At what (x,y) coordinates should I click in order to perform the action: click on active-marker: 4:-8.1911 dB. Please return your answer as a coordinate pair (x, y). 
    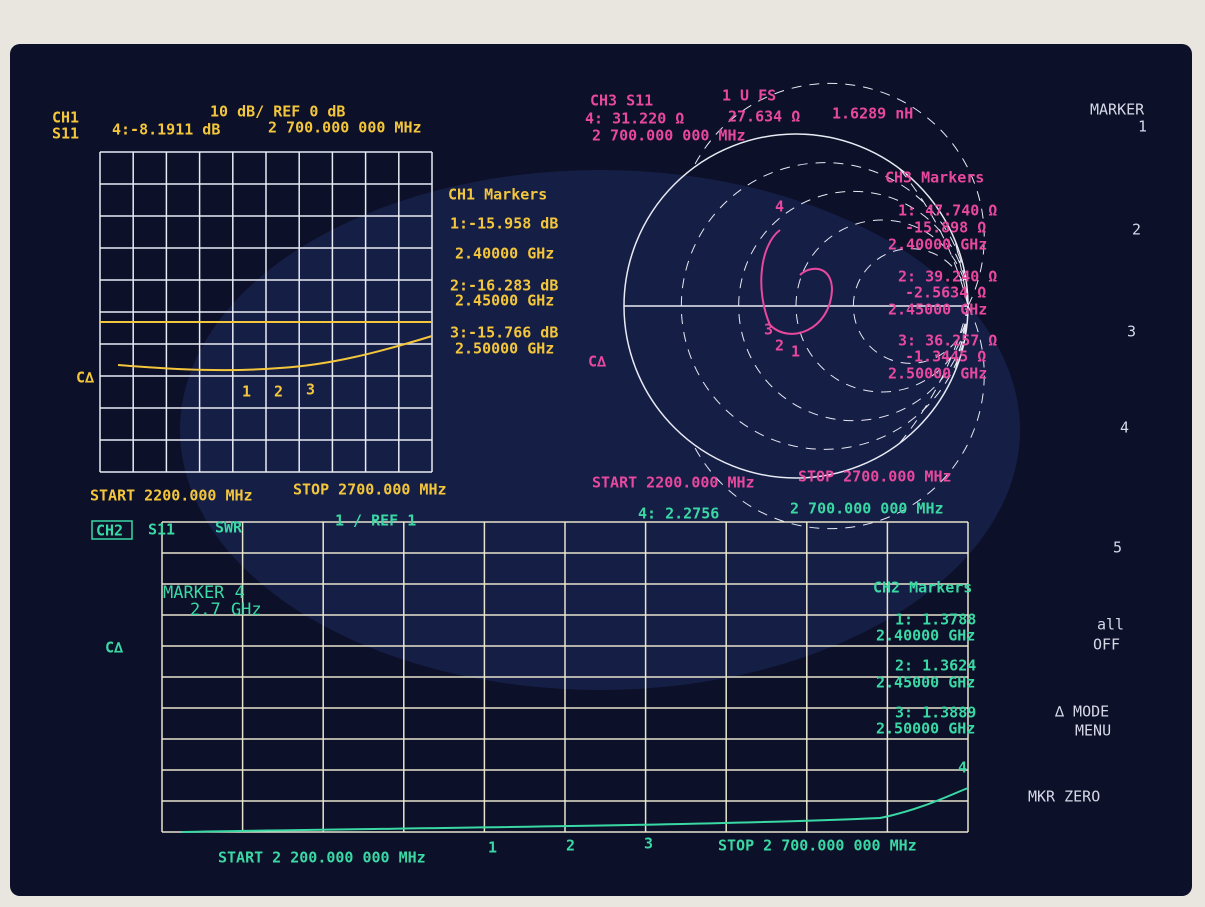
    Looking at the image, I should click on (166, 130).